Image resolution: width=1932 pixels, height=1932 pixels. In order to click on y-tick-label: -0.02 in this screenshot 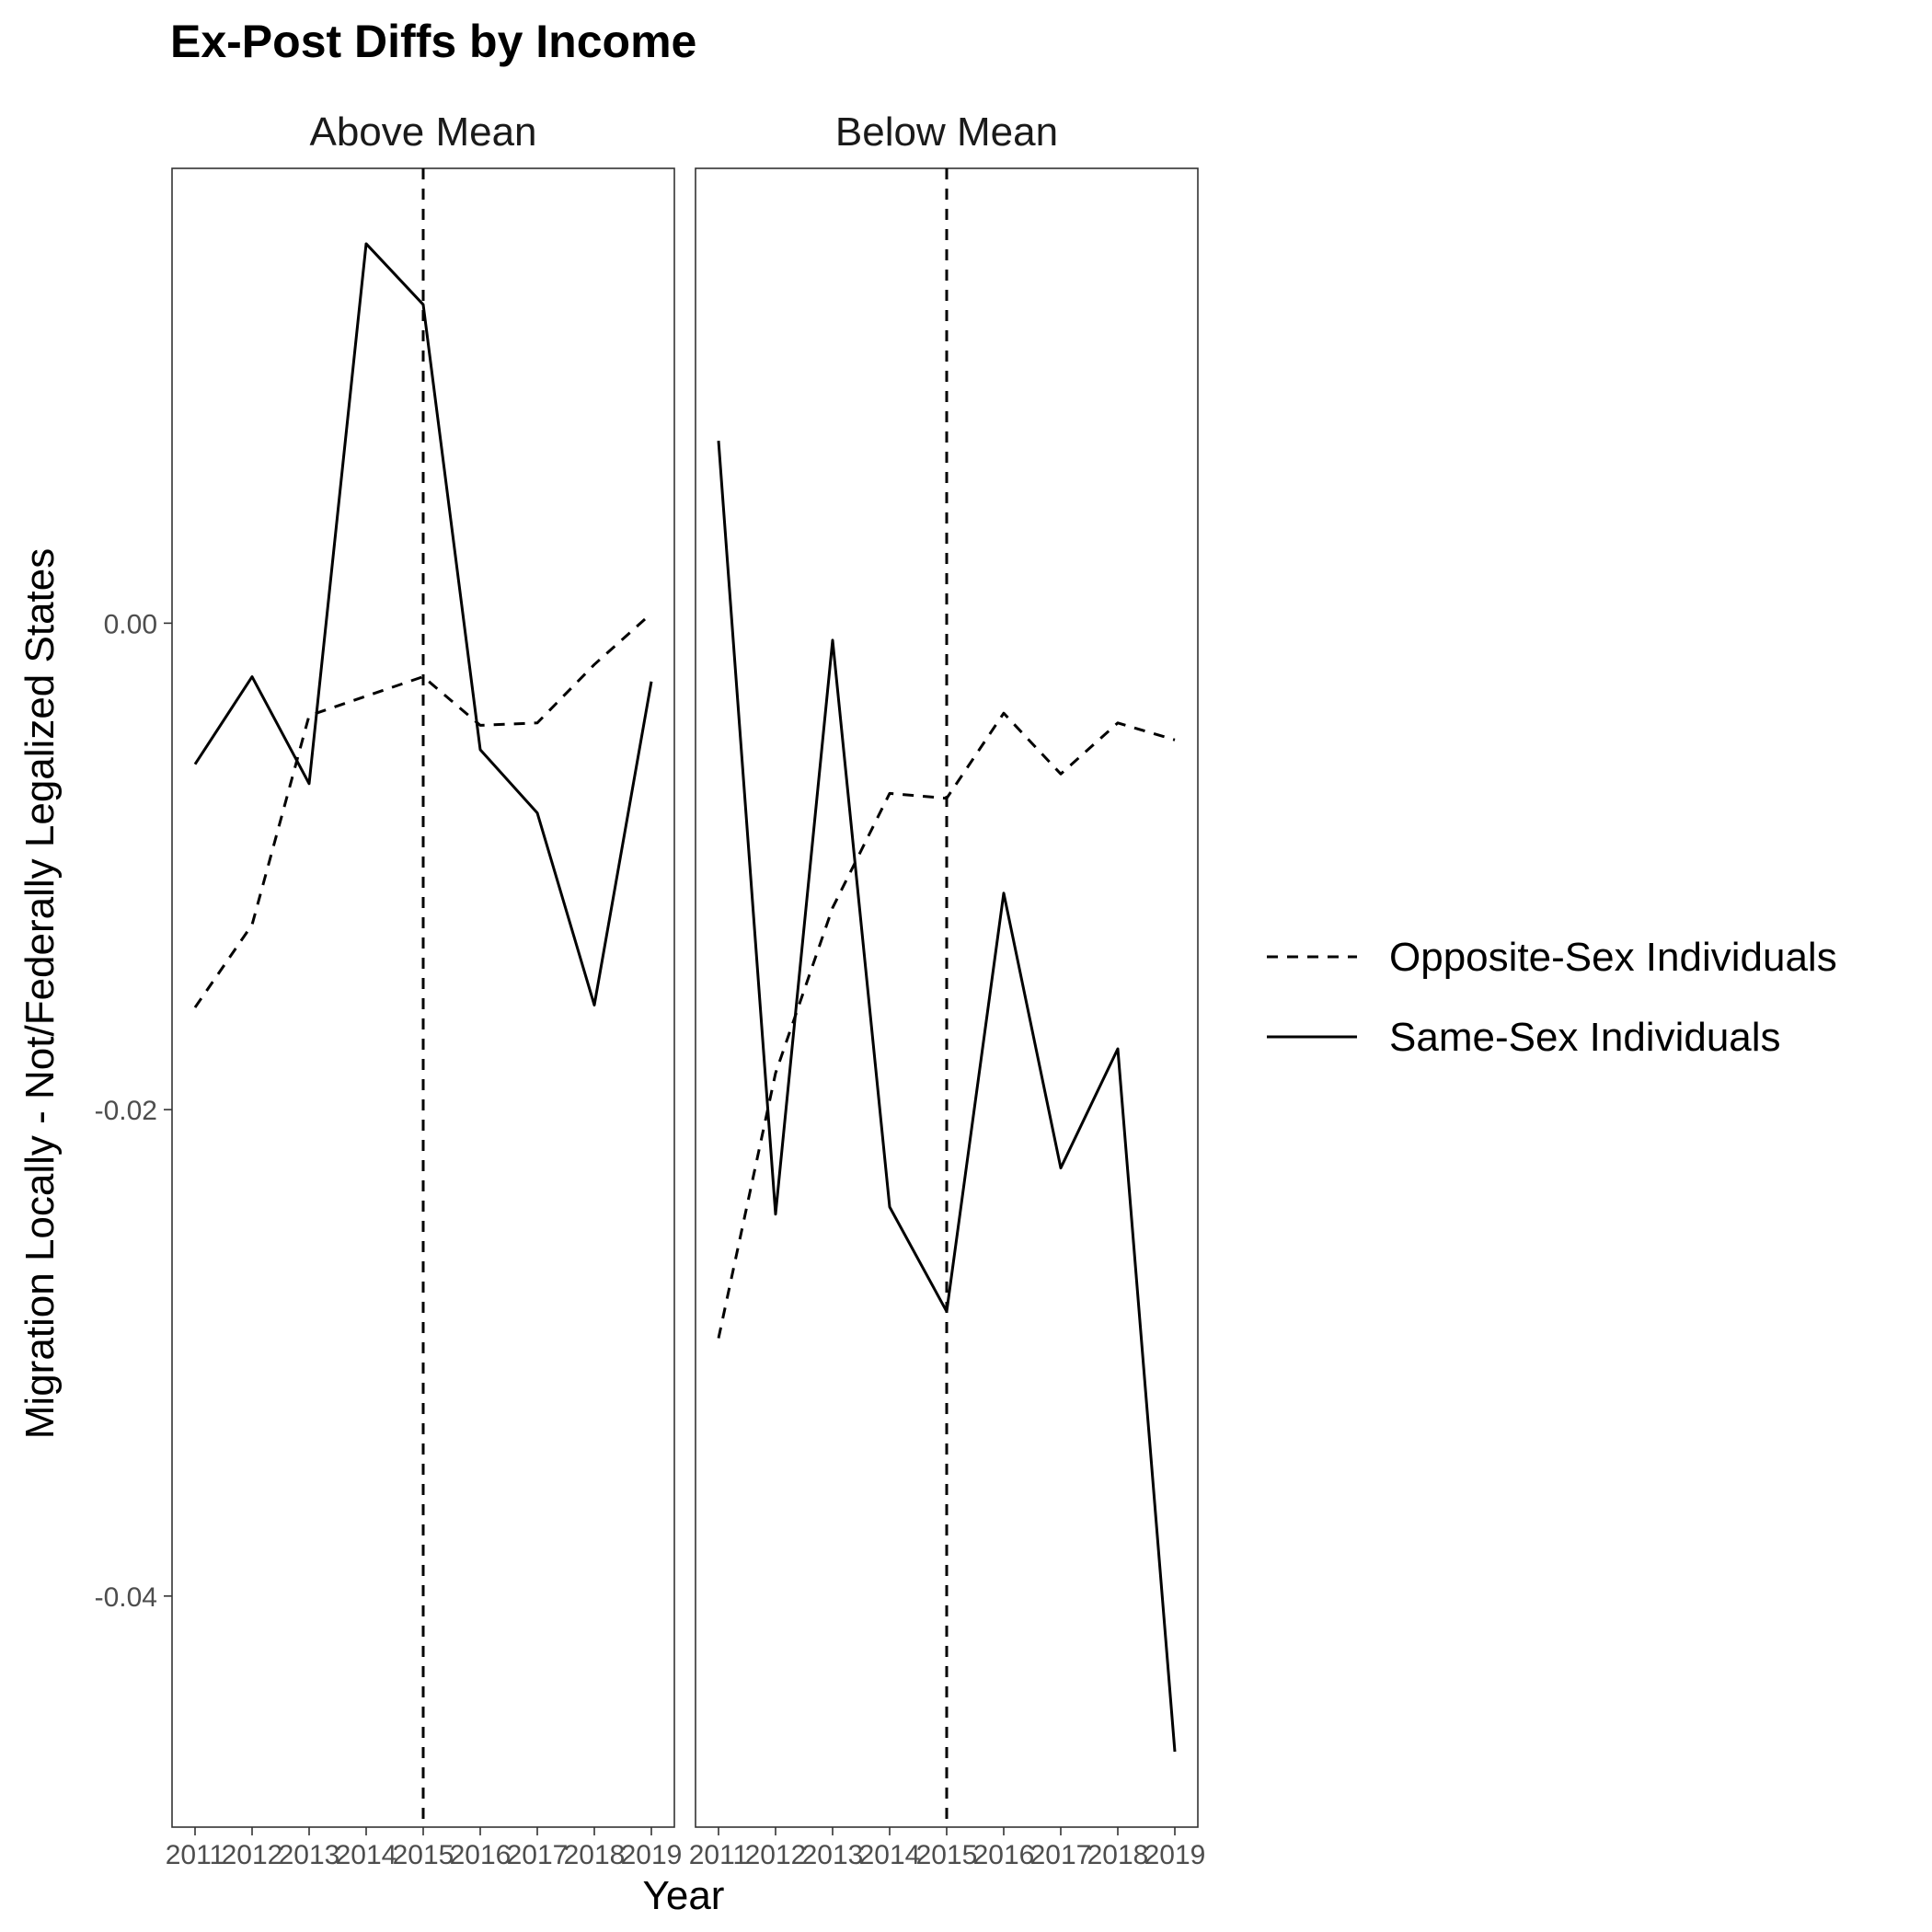, I will do `click(126, 1111)`.